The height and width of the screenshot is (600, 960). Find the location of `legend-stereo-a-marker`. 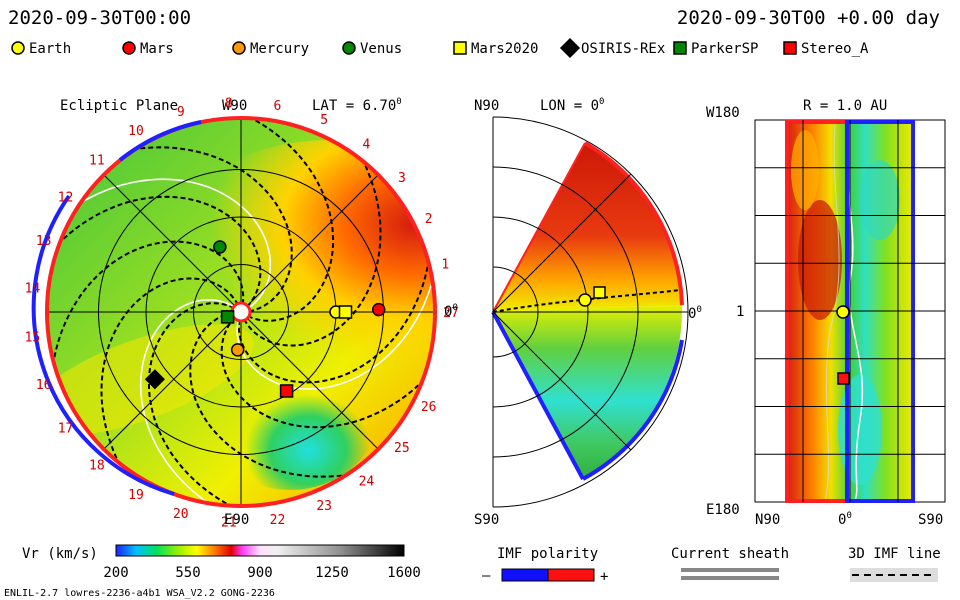

legend-stereo-a-marker is located at coordinates (790, 48).